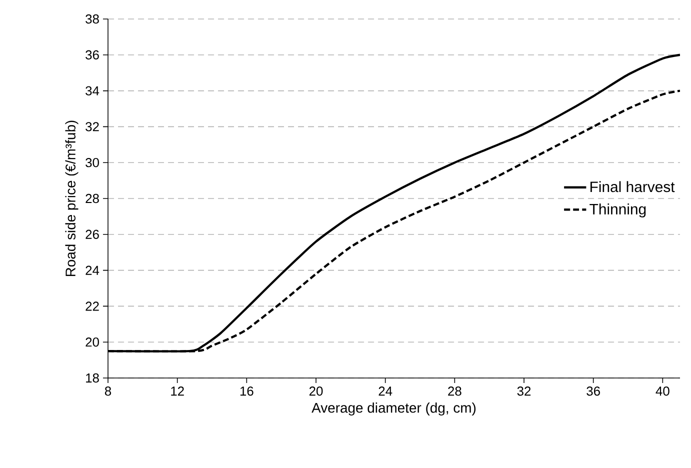 This screenshot has height=468, width=691. I want to click on y-tick-label: 36, so click(92, 55).